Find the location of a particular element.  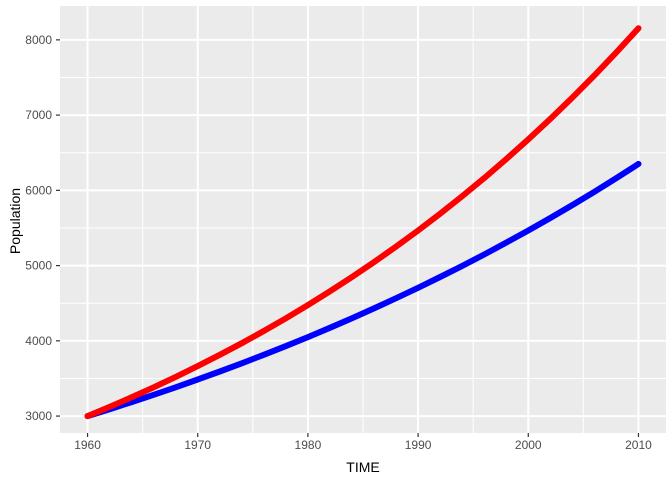

y-tick-label: 3000 is located at coordinates (38, 416).